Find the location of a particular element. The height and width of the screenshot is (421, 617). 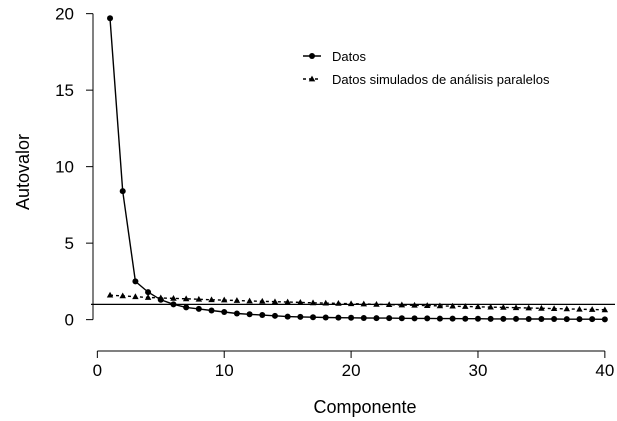

y-tick-label: 5 is located at coordinates (69, 243).